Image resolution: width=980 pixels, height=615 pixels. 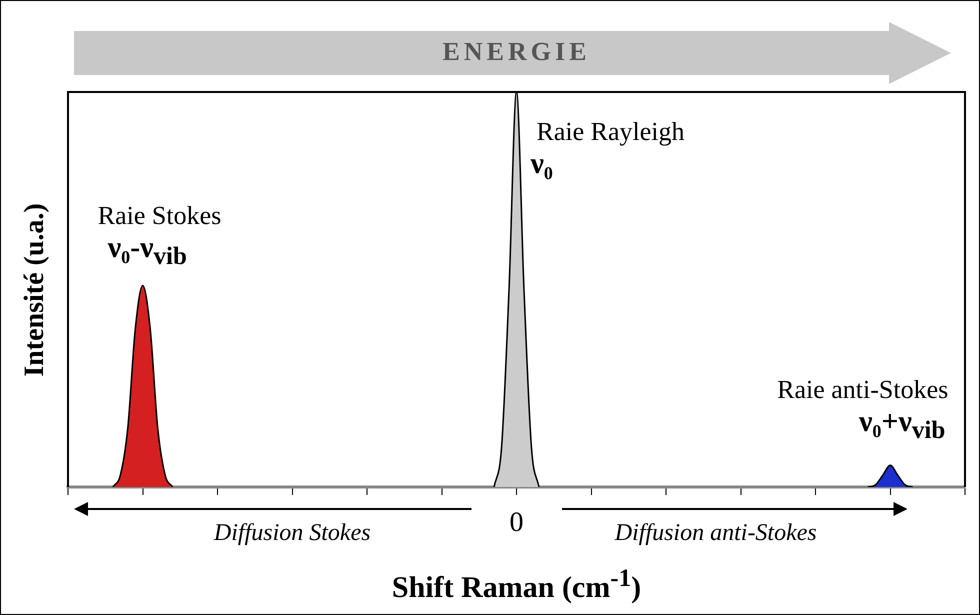 What do you see at coordinates (862, 390) in the screenshot?
I see `annotation: Raie anti-Stokes` at bounding box center [862, 390].